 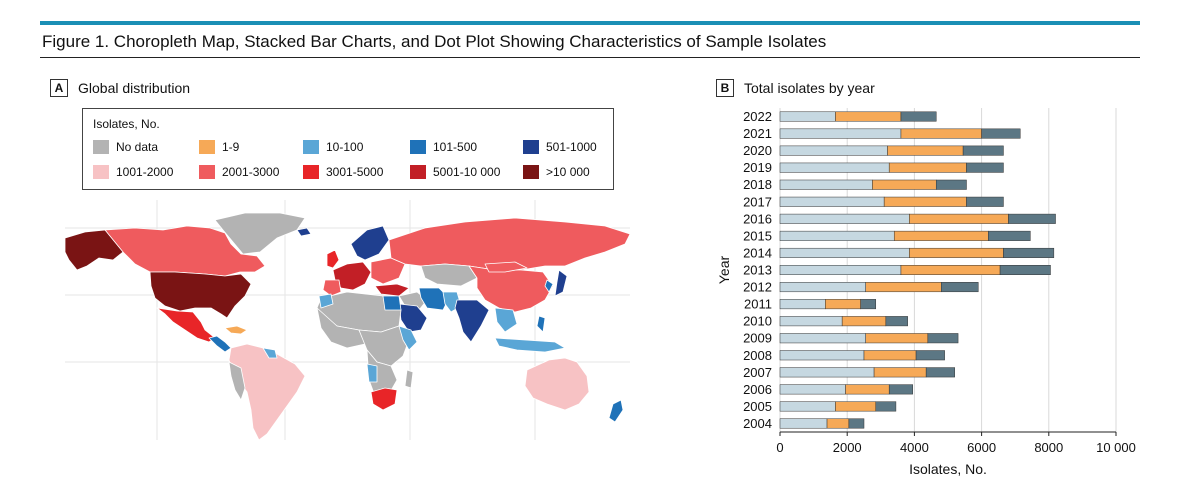 I want to click on greenland, so click(x=260, y=233).